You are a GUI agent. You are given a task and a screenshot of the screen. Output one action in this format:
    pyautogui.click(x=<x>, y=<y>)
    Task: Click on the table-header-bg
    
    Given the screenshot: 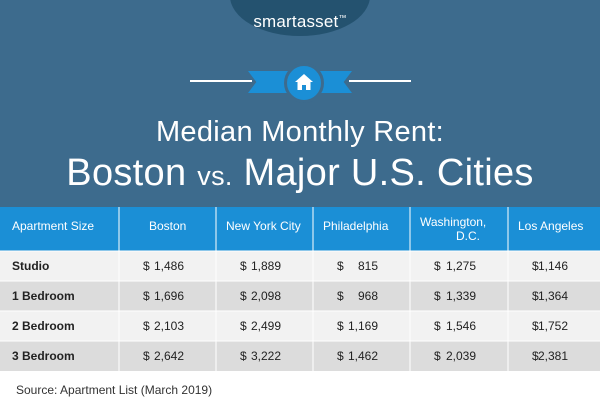 What is the action you would take?
    pyautogui.click(x=300, y=229)
    